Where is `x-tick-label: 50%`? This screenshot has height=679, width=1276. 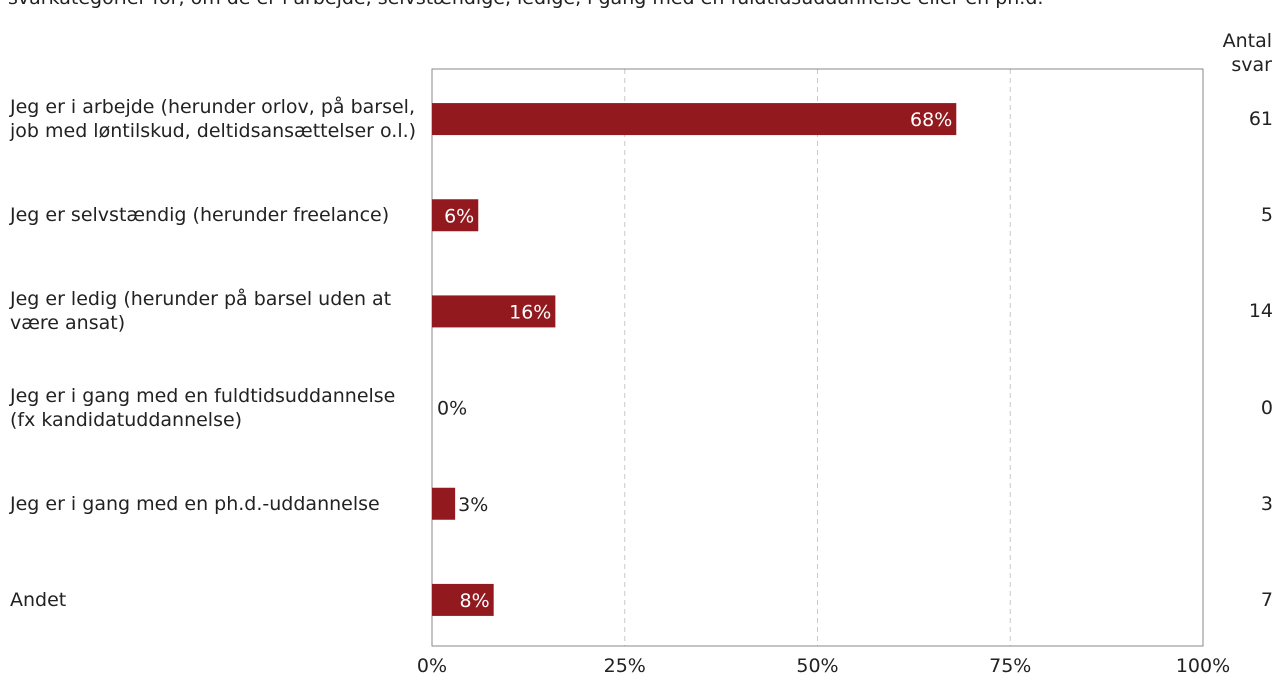 x-tick-label: 50% is located at coordinates (817, 666).